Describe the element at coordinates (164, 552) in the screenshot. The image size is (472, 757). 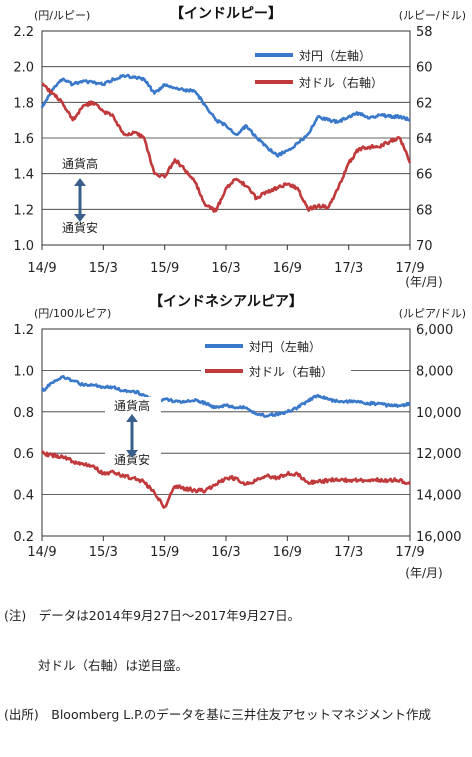
I see `c2-x-tick-label: 15/9` at that location.